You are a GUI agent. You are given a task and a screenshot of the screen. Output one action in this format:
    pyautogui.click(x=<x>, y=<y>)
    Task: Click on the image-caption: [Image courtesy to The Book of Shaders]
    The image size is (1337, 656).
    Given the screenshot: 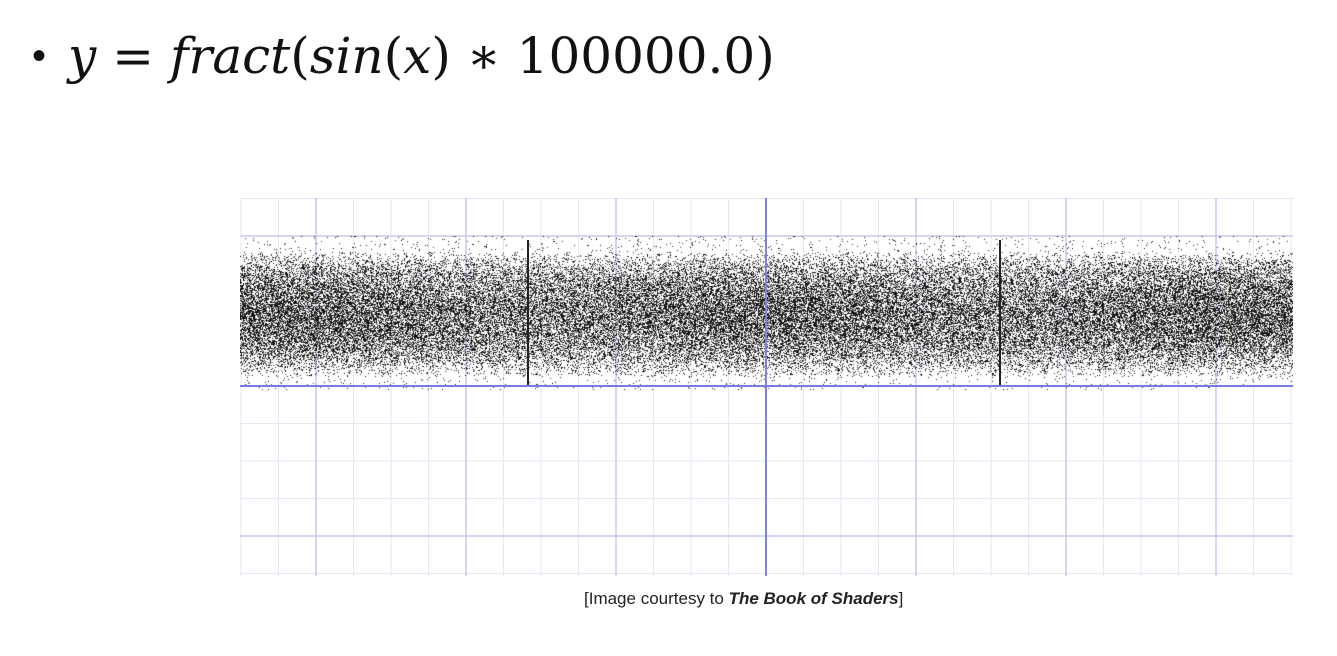 What is the action you would take?
    pyautogui.click(x=743, y=599)
    